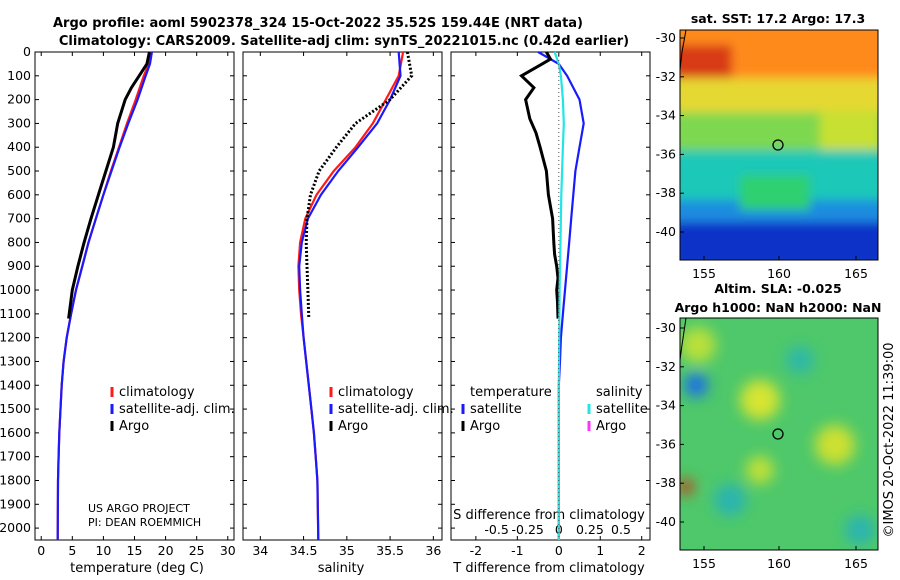  I want to click on sla-map-subtitle: Argo h1000: NaN h2000: NaN, so click(778, 307).